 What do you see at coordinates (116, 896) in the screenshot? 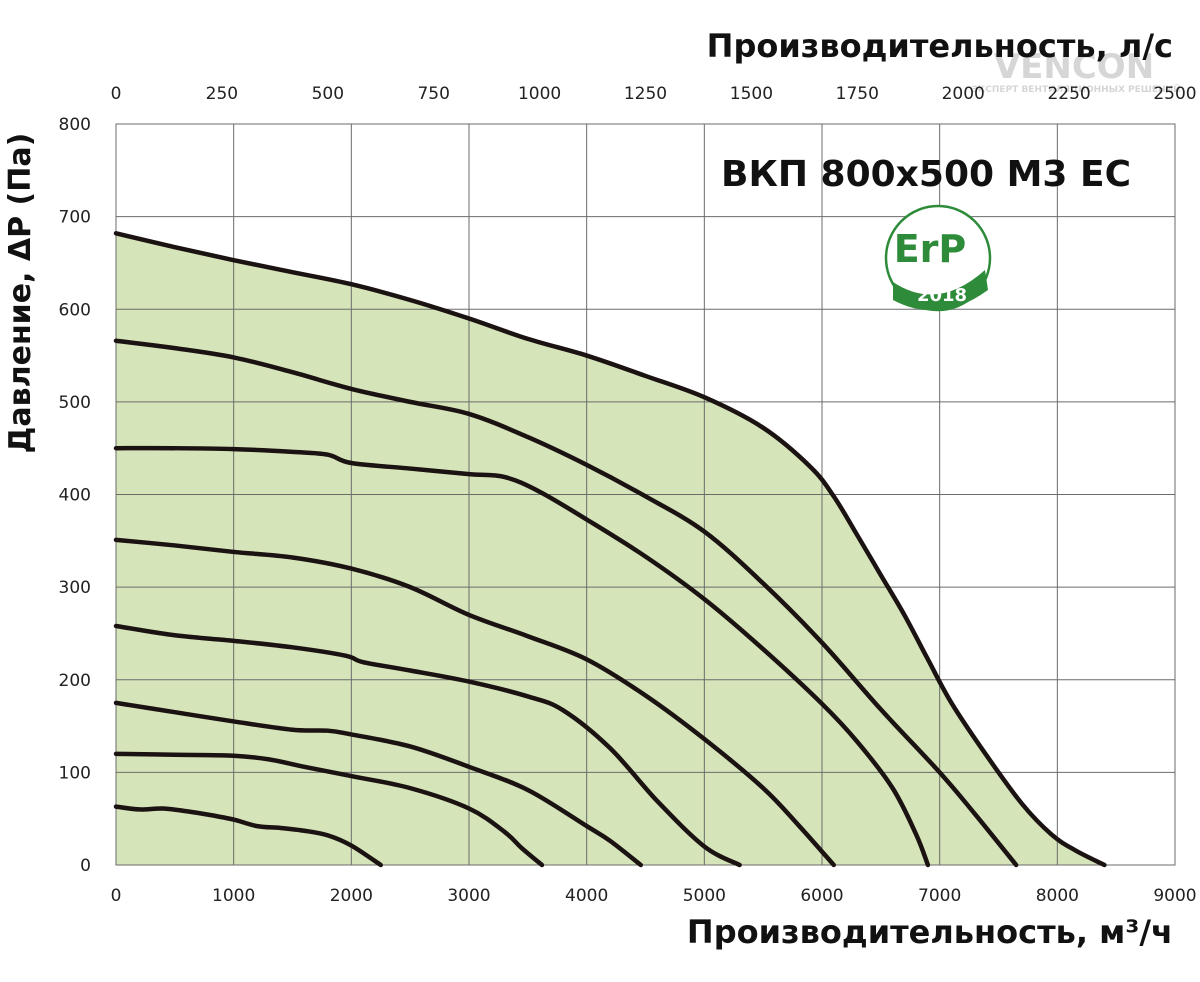
I see `x-tick-label: 0` at bounding box center [116, 896].